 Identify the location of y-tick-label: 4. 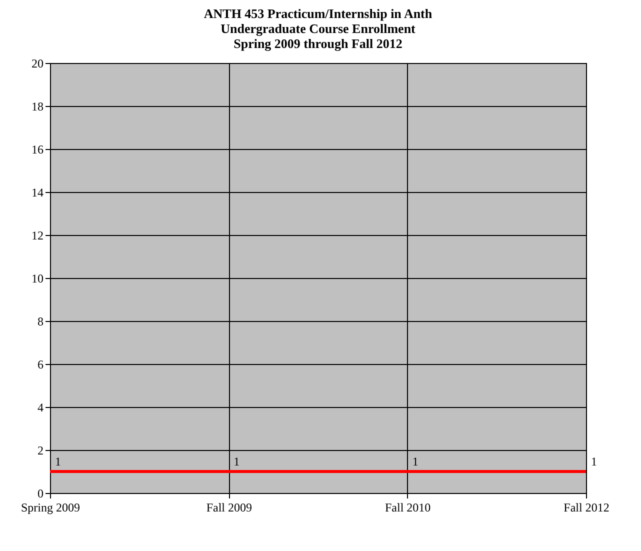
(41, 407).